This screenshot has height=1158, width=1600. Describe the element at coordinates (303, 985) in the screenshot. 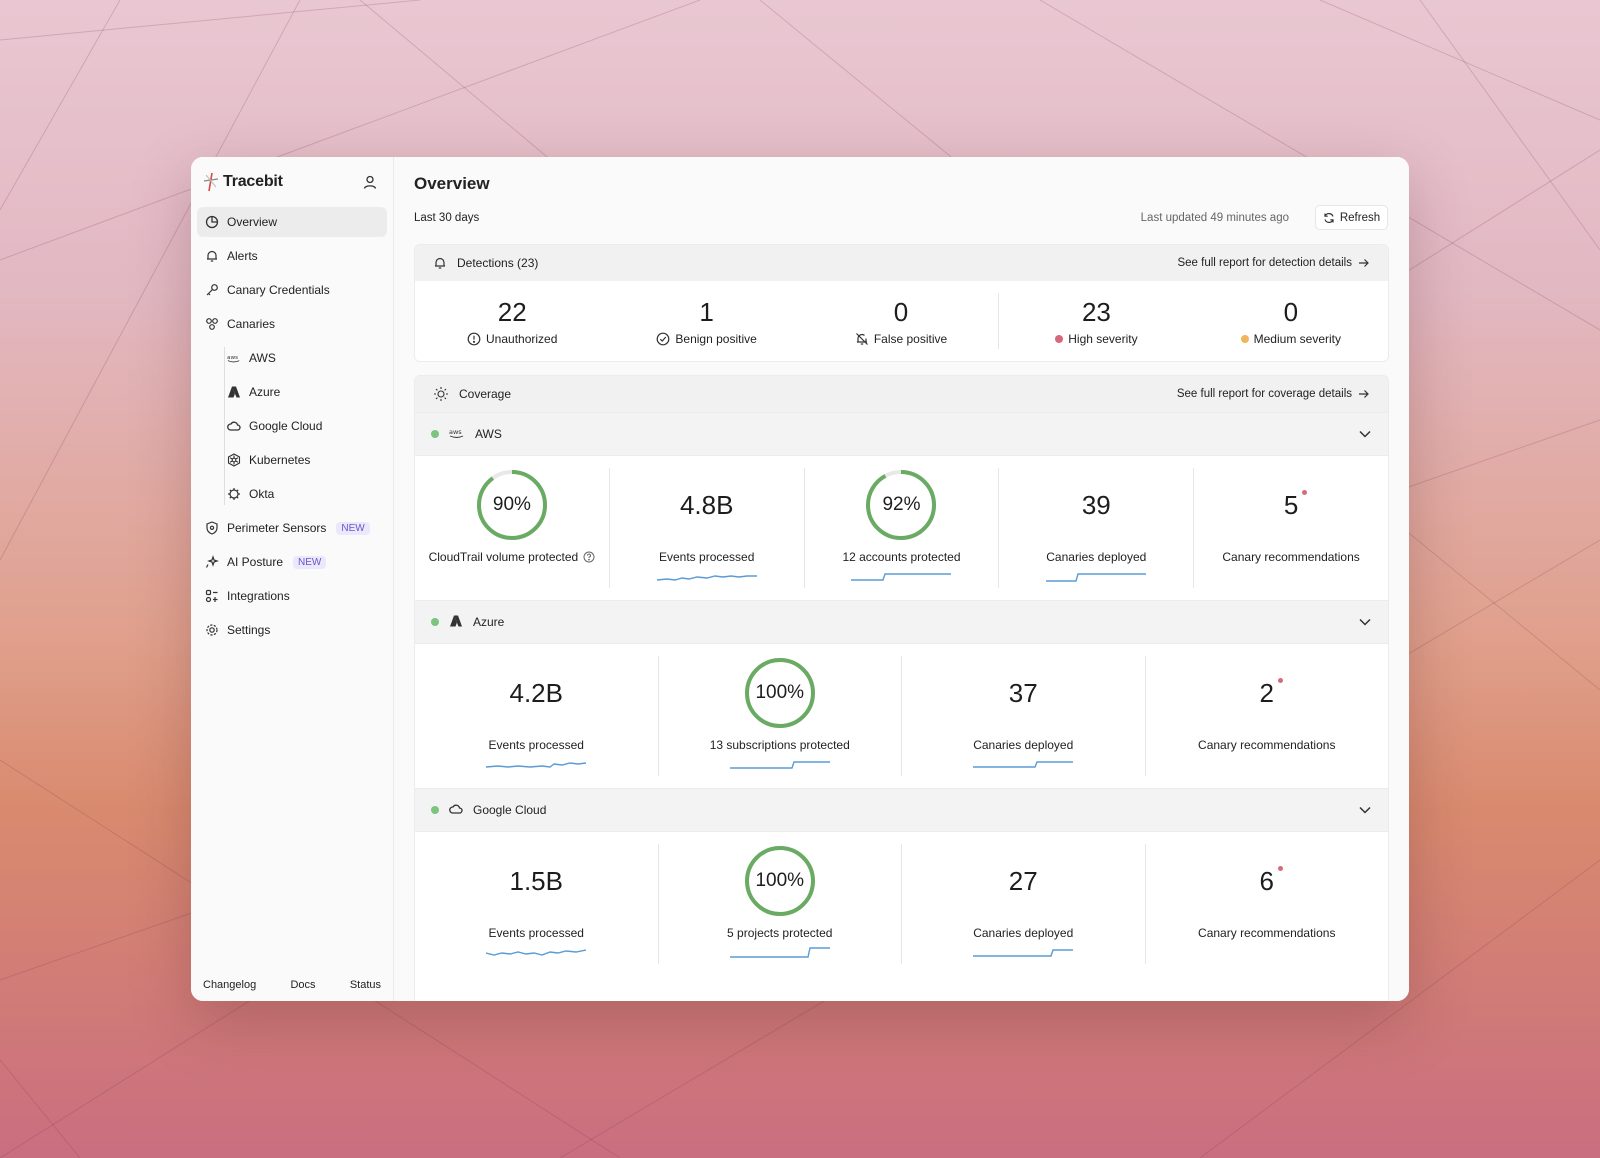

I see `docs-link: Docs` at that location.